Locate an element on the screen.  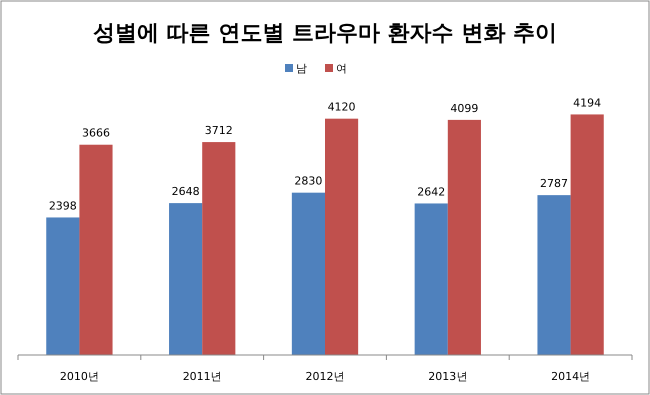
x-tick-label: 2014년 is located at coordinates (570, 376).